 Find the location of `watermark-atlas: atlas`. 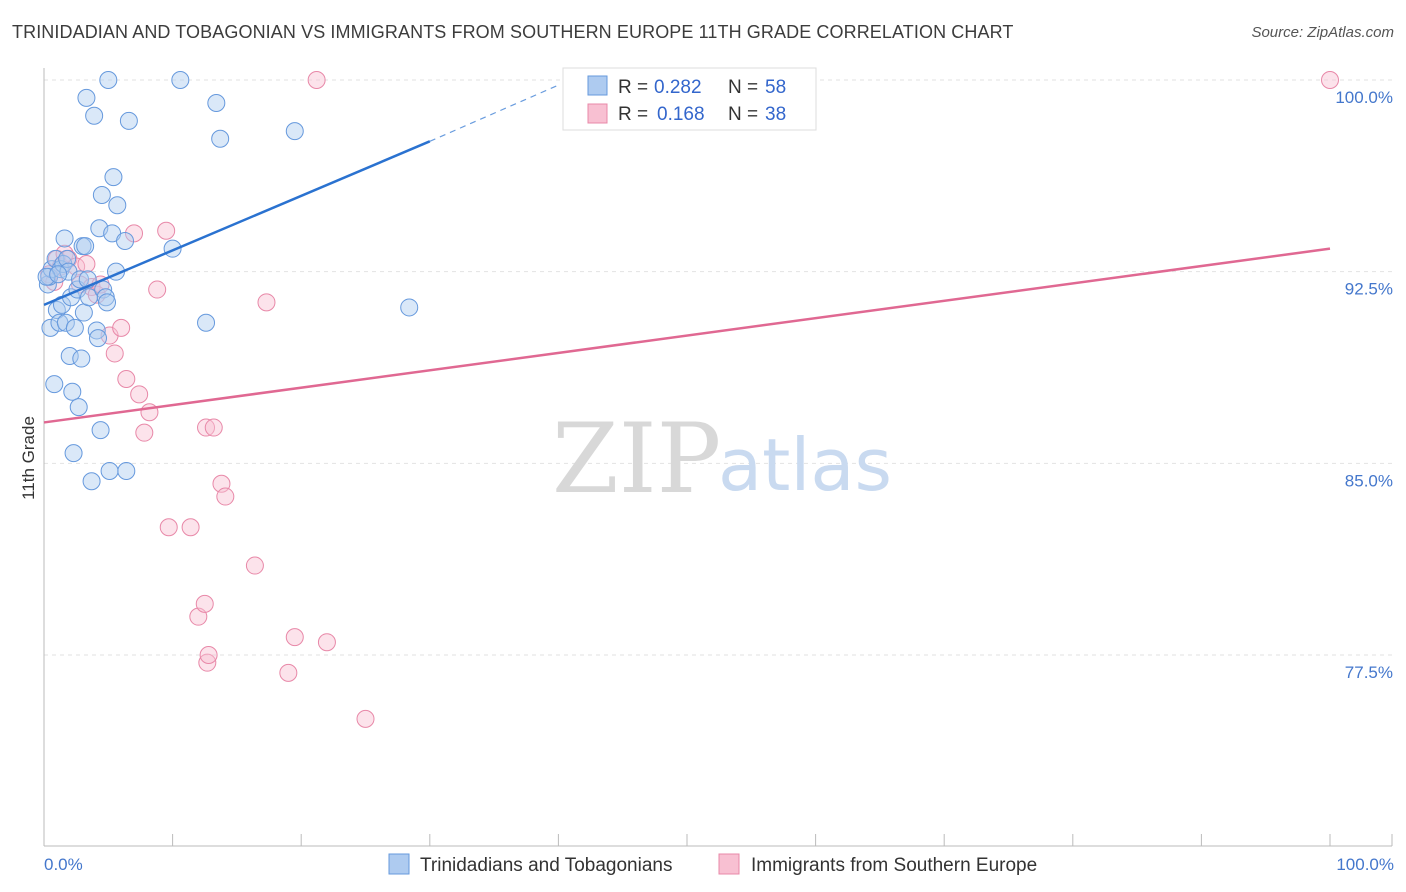

watermark-atlas: atlas is located at coordinates (805, 465).